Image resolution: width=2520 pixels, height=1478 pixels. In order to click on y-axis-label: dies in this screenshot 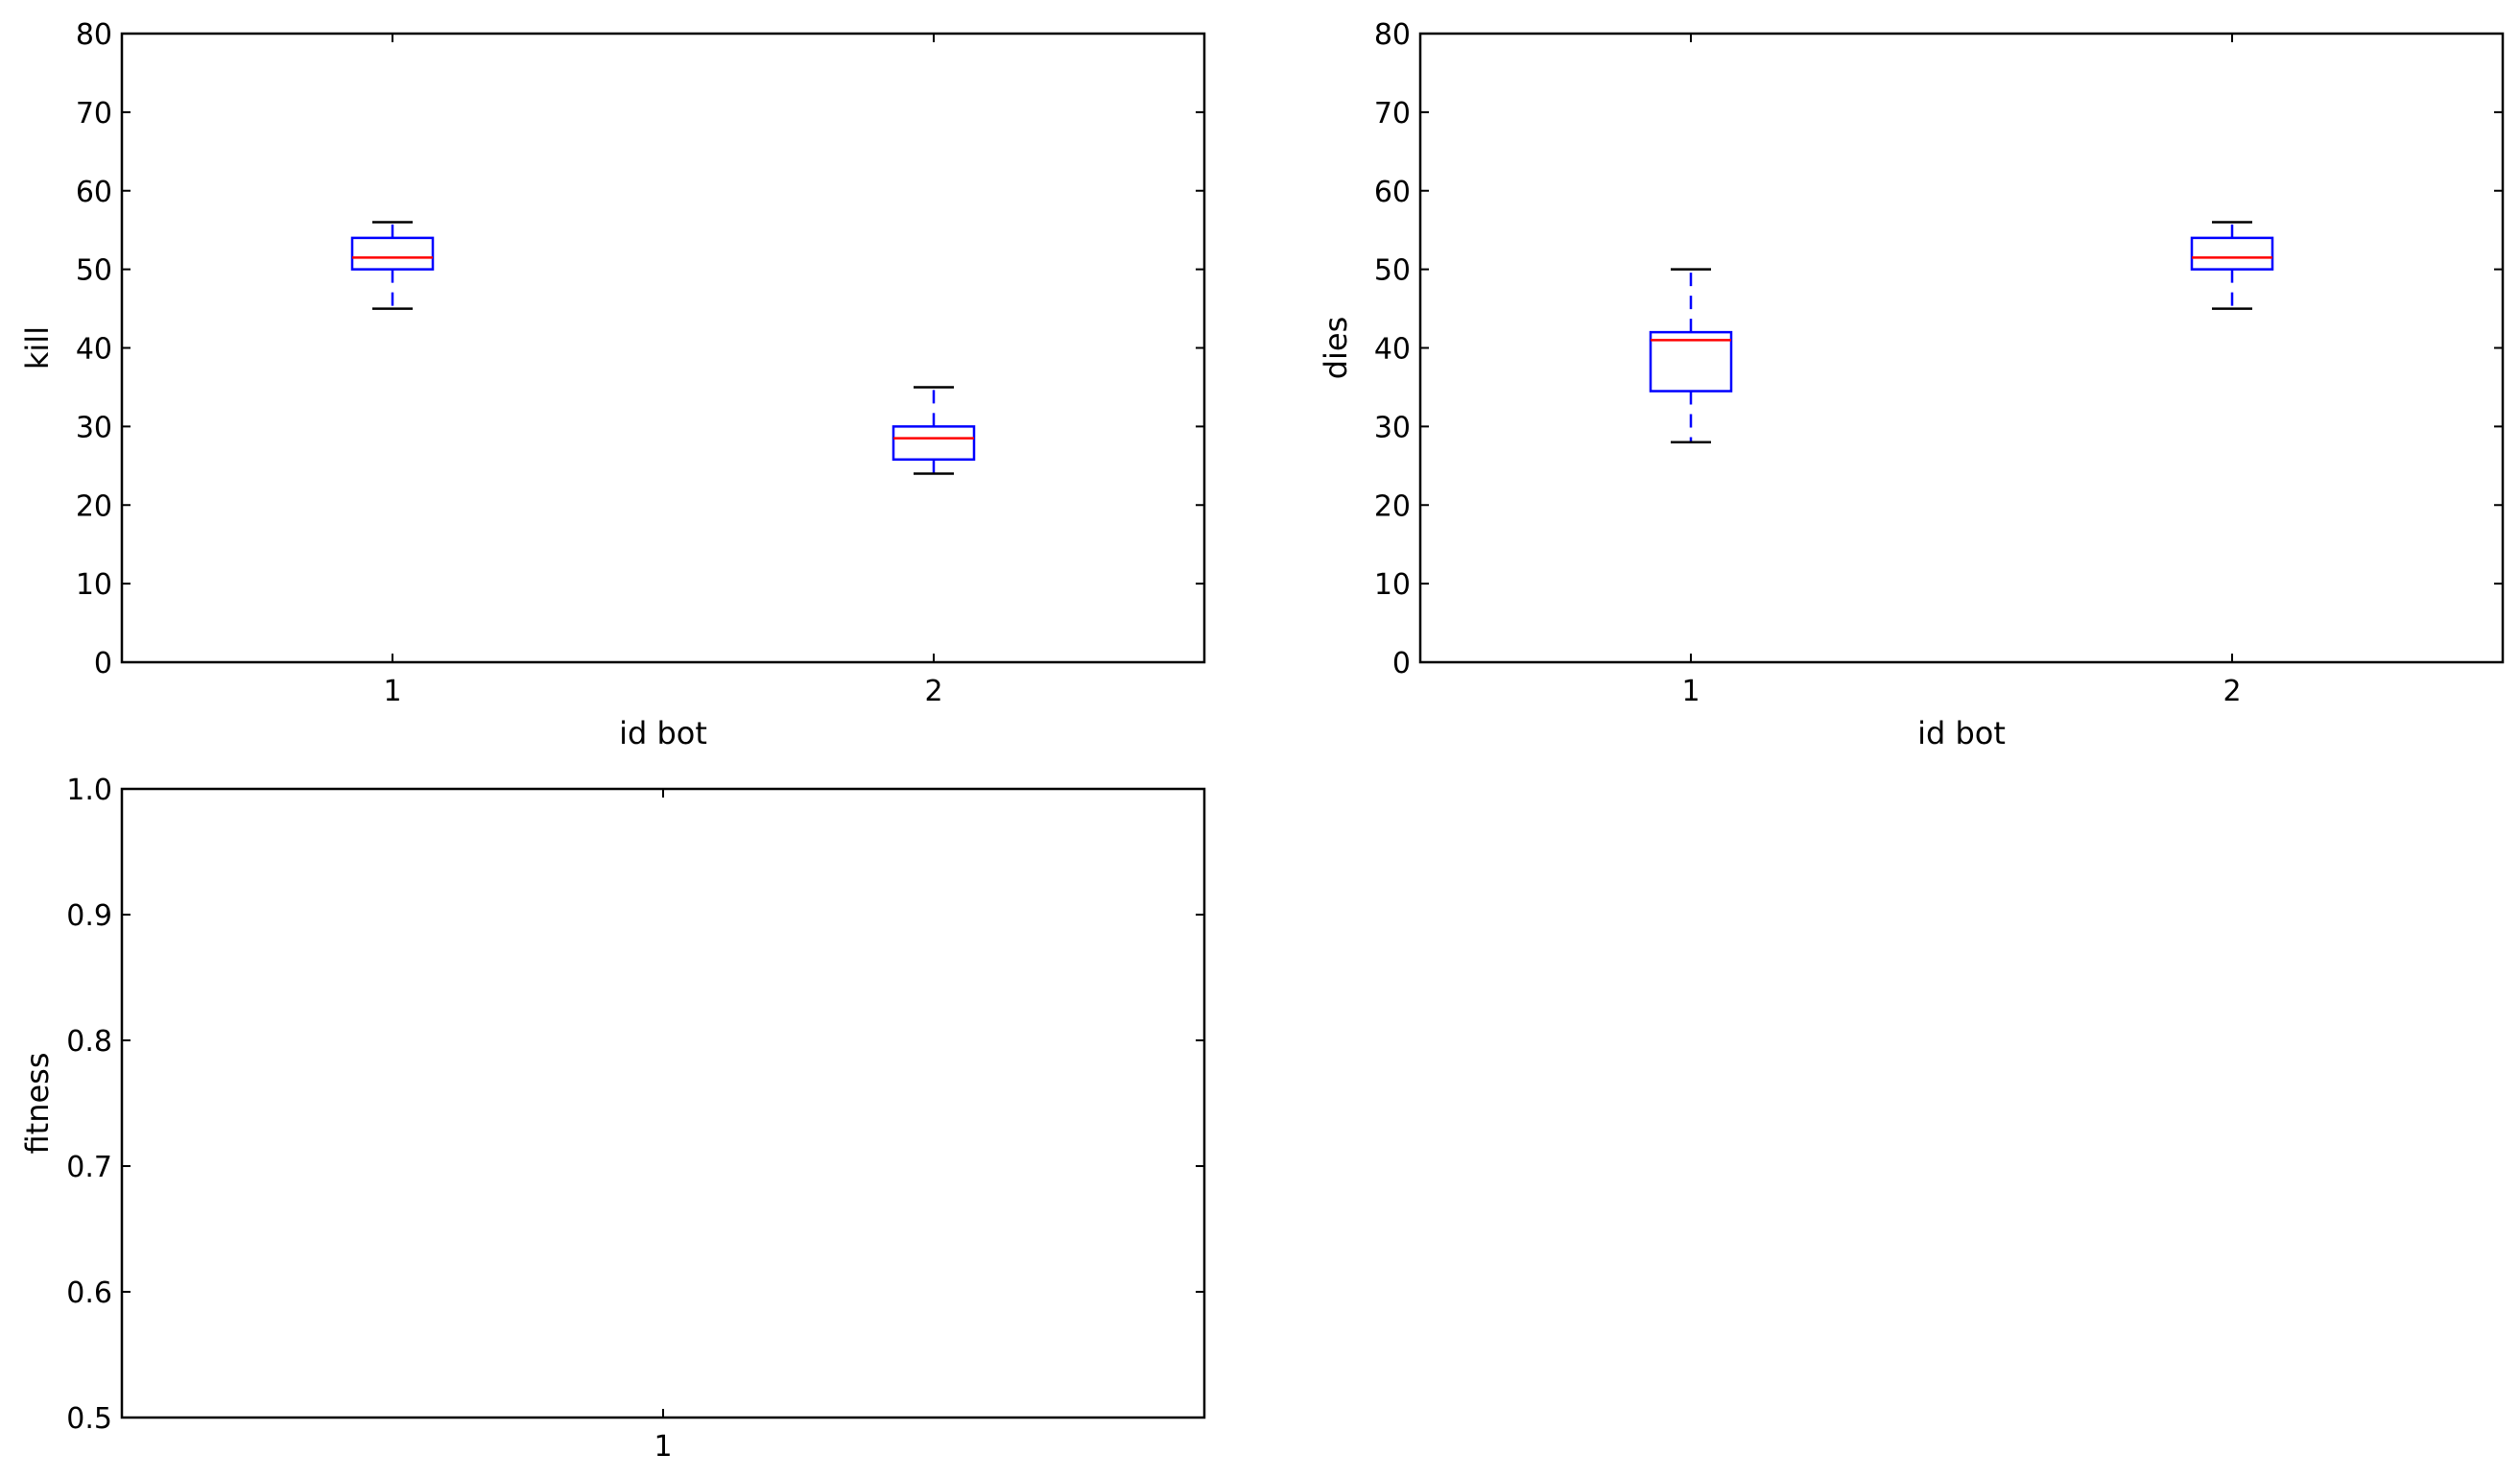, I will do `click(1336, 348)`.